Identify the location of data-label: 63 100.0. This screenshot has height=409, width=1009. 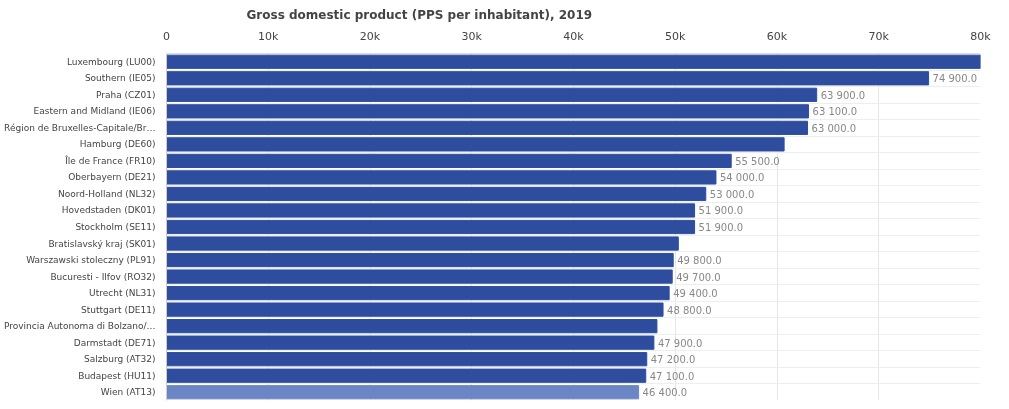
(835, 112).